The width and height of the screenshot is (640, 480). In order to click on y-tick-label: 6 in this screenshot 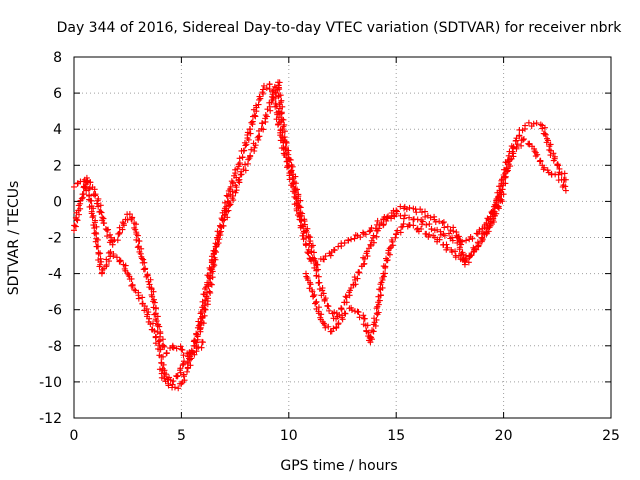, I will do `click(57, 94)`.